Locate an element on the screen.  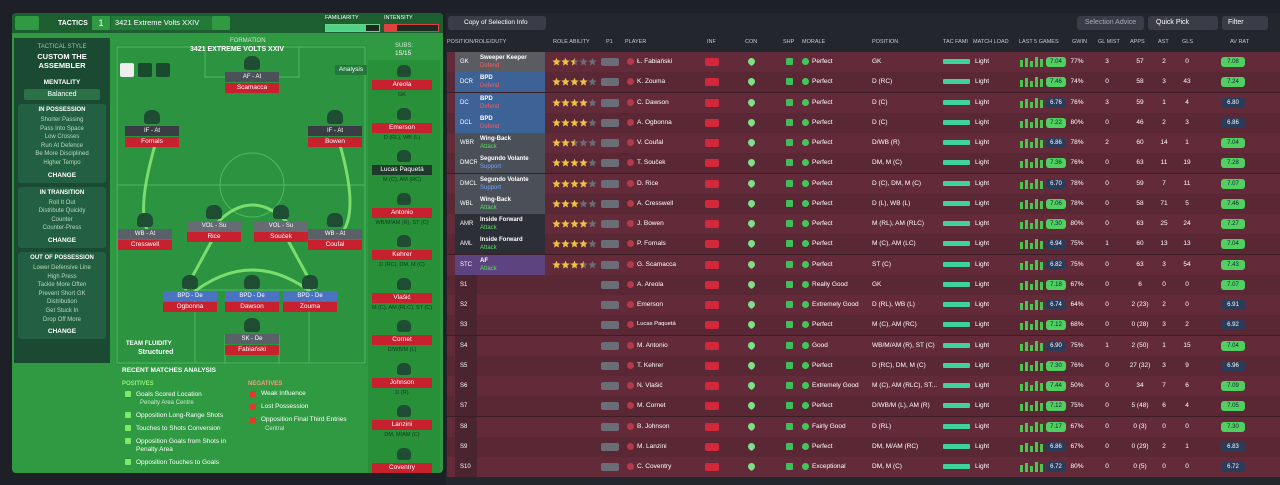
player-name: A. Cresswell is located at coordinates (655, 203).